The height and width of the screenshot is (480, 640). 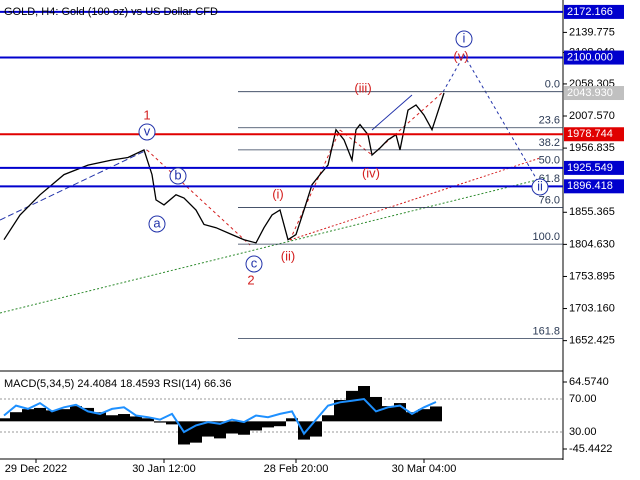 I want to click on price-label: 1978.744, so click(x=590, y=134).